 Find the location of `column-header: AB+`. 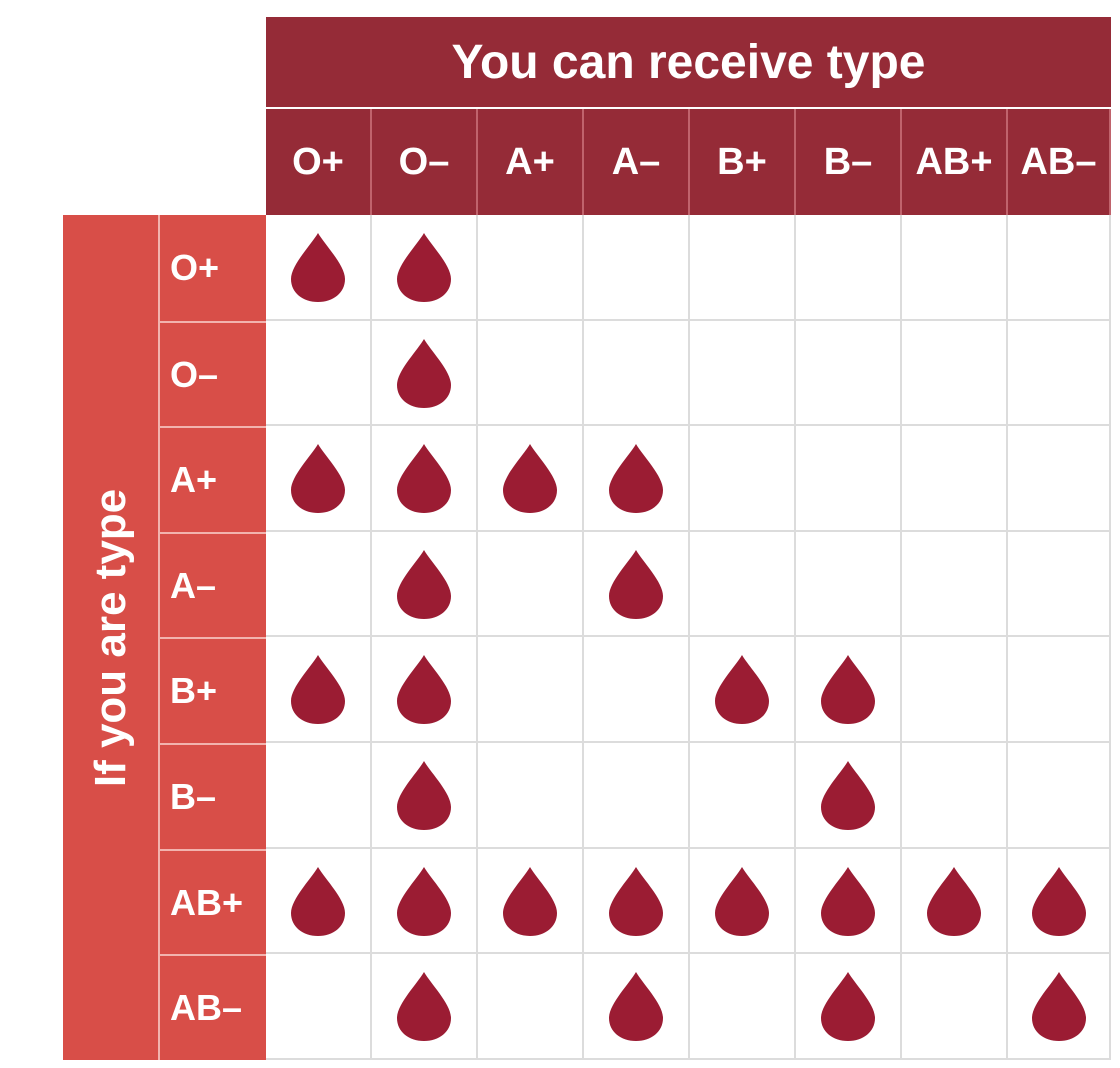

column-header: AB+ is located at coordinates (955, 162).